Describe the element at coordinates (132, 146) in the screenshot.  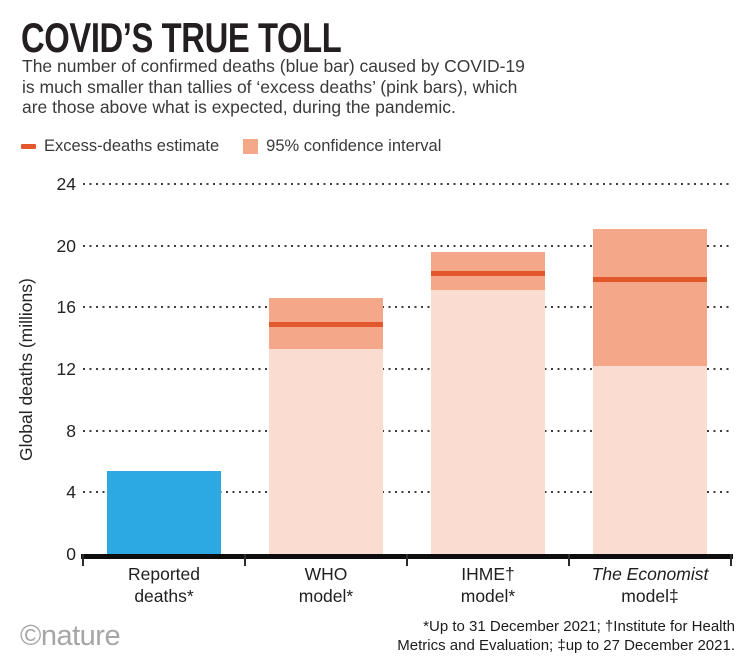
I see `legend-label-0: Excess-deaths estimate` at that location.